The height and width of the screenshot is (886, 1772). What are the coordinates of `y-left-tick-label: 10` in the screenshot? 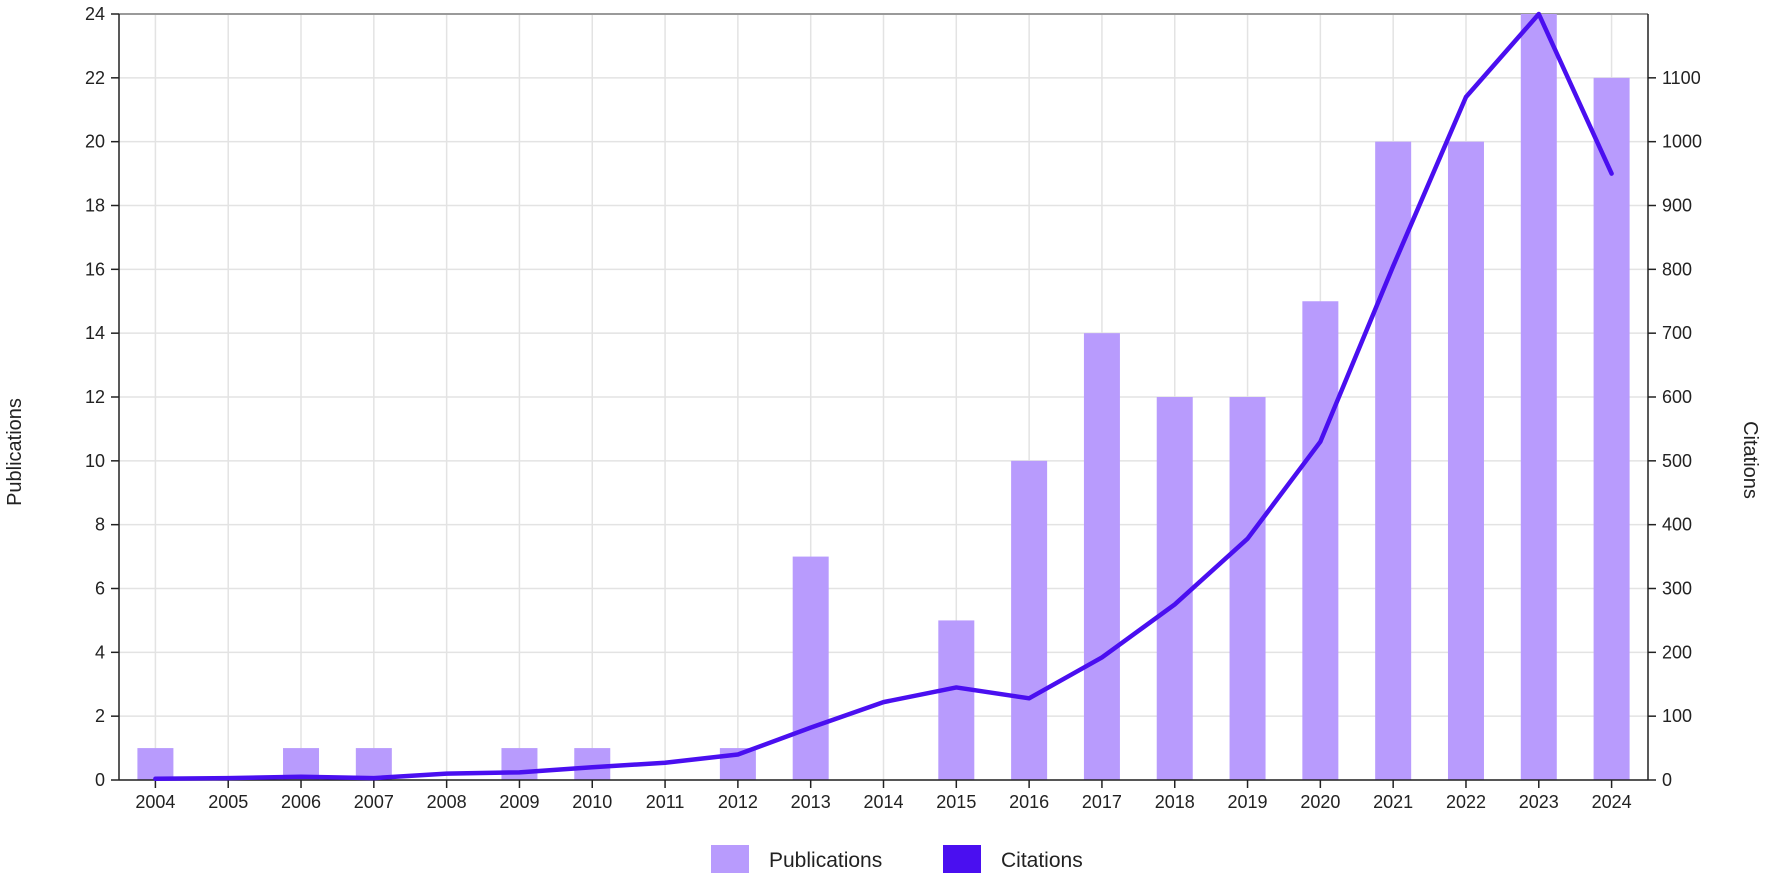 It's located at (95, 461).